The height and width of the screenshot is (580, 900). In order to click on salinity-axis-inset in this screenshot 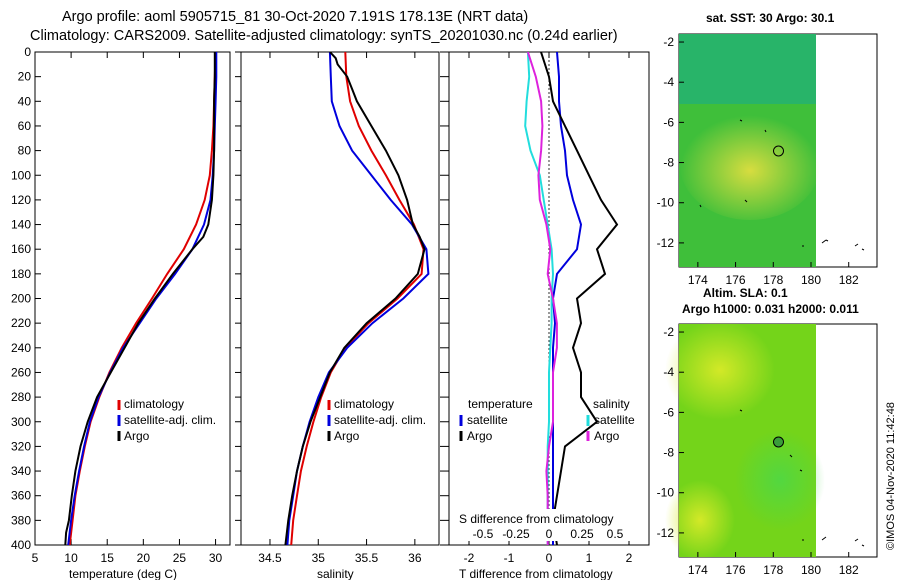, I will do `click(549, 525)`.